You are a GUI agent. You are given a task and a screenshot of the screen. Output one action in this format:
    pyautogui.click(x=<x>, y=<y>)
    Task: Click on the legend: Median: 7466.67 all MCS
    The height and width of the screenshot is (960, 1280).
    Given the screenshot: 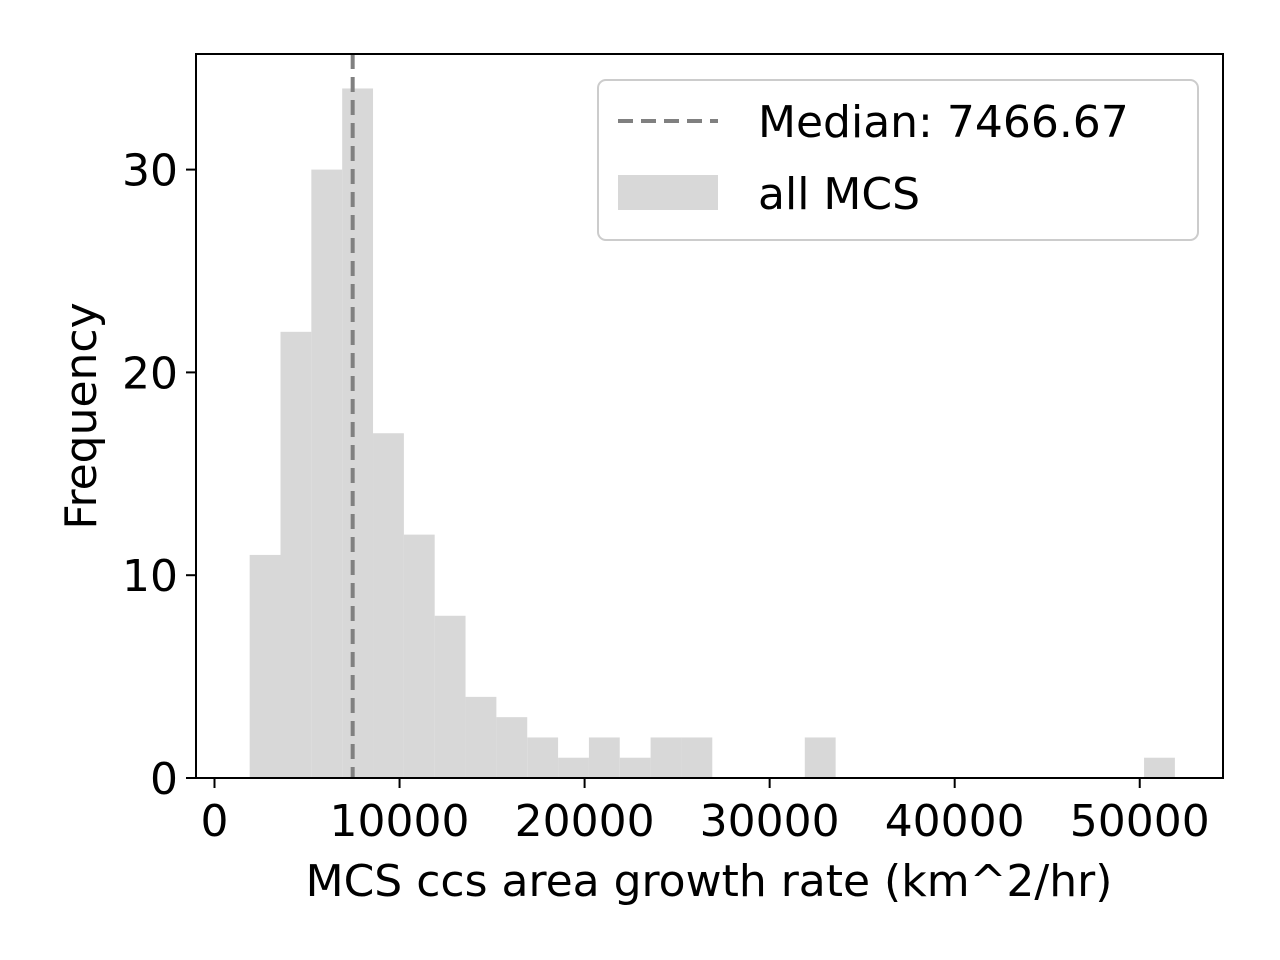 What is the action you would take?
    pyautogui.click(x=898, y=160)
    